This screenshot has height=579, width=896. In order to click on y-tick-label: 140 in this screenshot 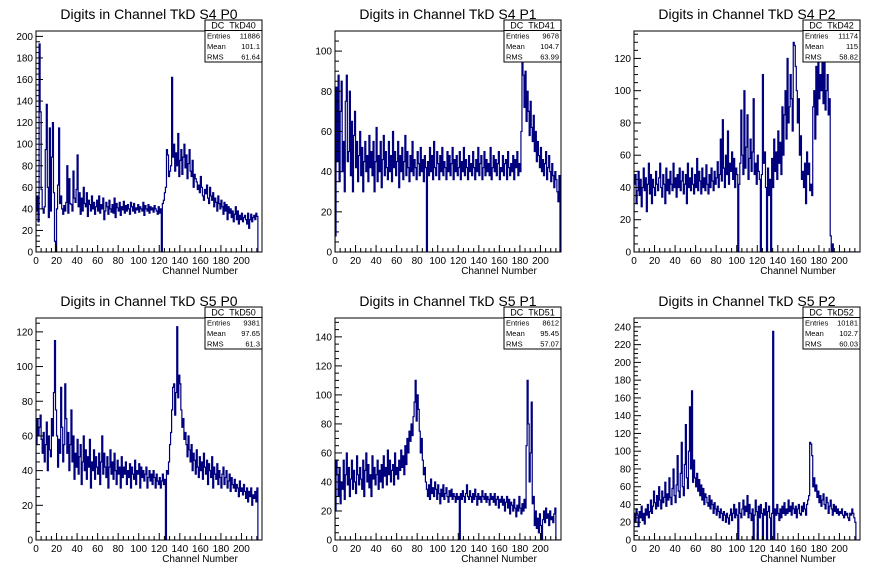, I will do `click(24, 102)`.